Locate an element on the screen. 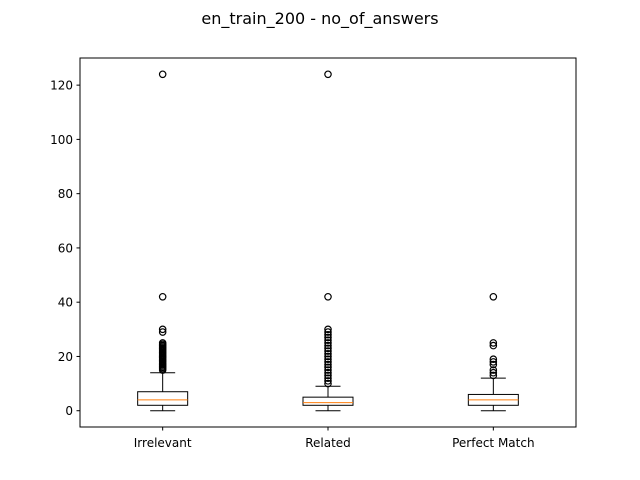 The height and width of the screenshot is (480, 640). x-tick-label: Perfect Match is located at coordinates (493, 443).